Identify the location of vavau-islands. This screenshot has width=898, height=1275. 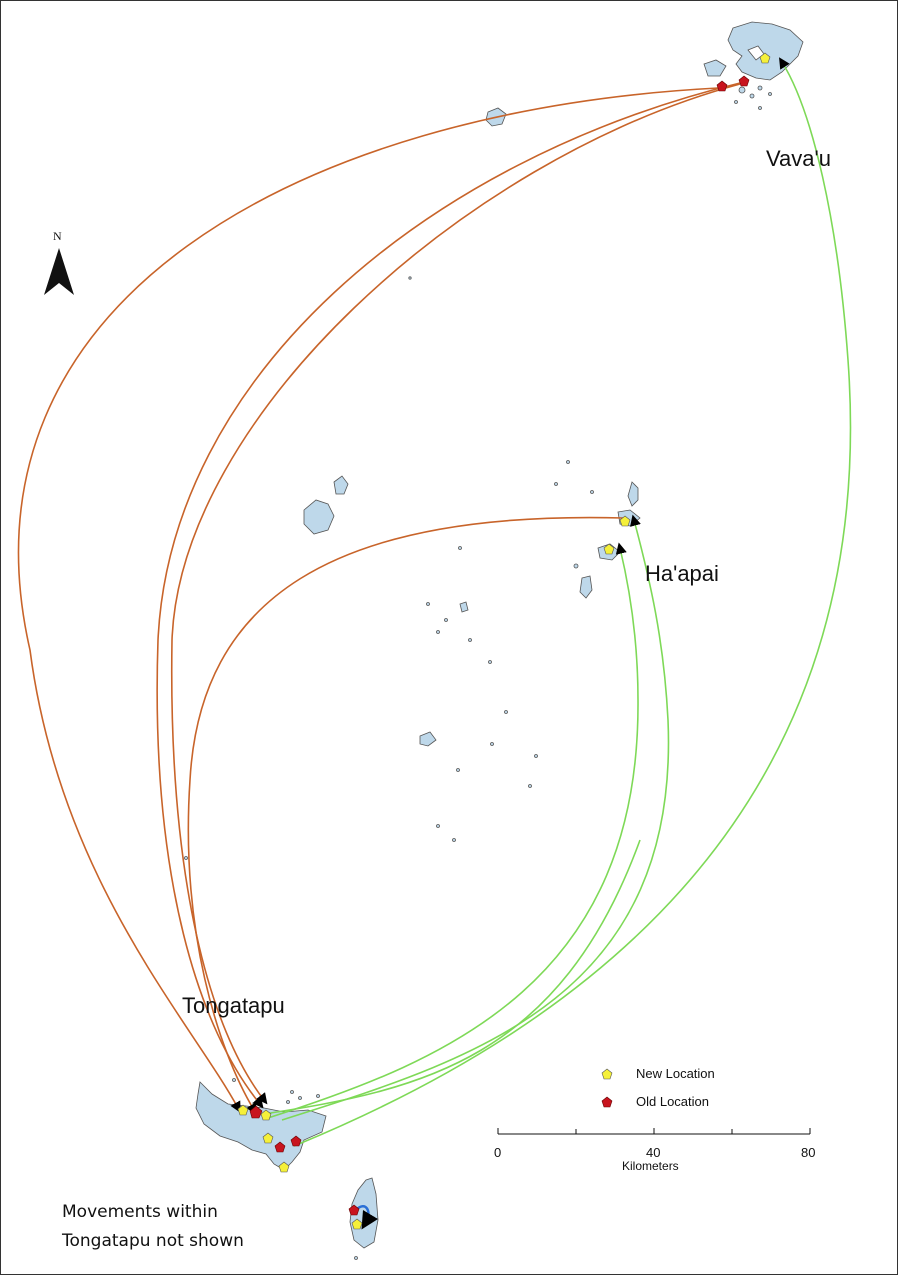
(644, 74).